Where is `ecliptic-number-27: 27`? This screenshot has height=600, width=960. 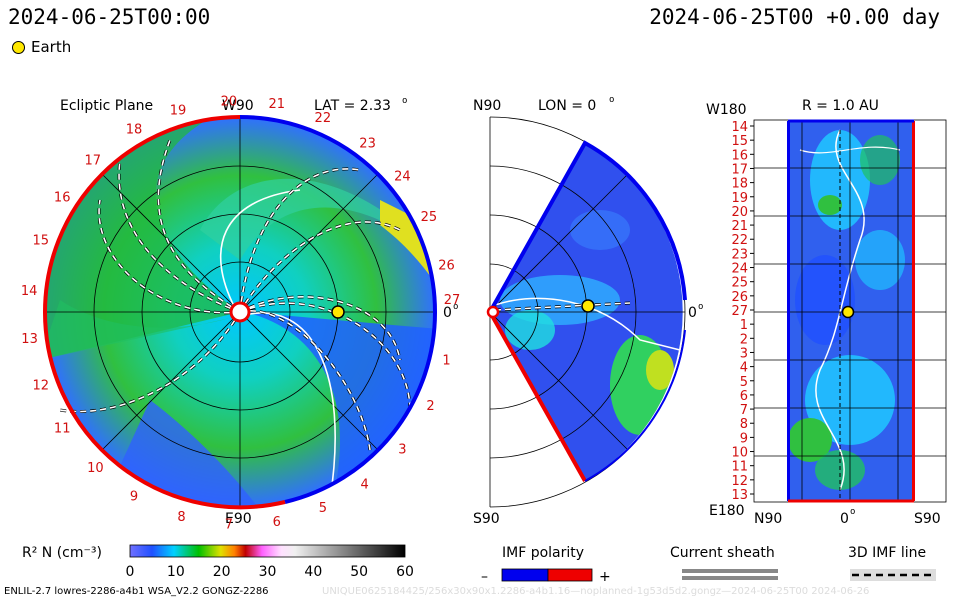 ecliptic-number-27: 27 is located at coordinates (452, 300).